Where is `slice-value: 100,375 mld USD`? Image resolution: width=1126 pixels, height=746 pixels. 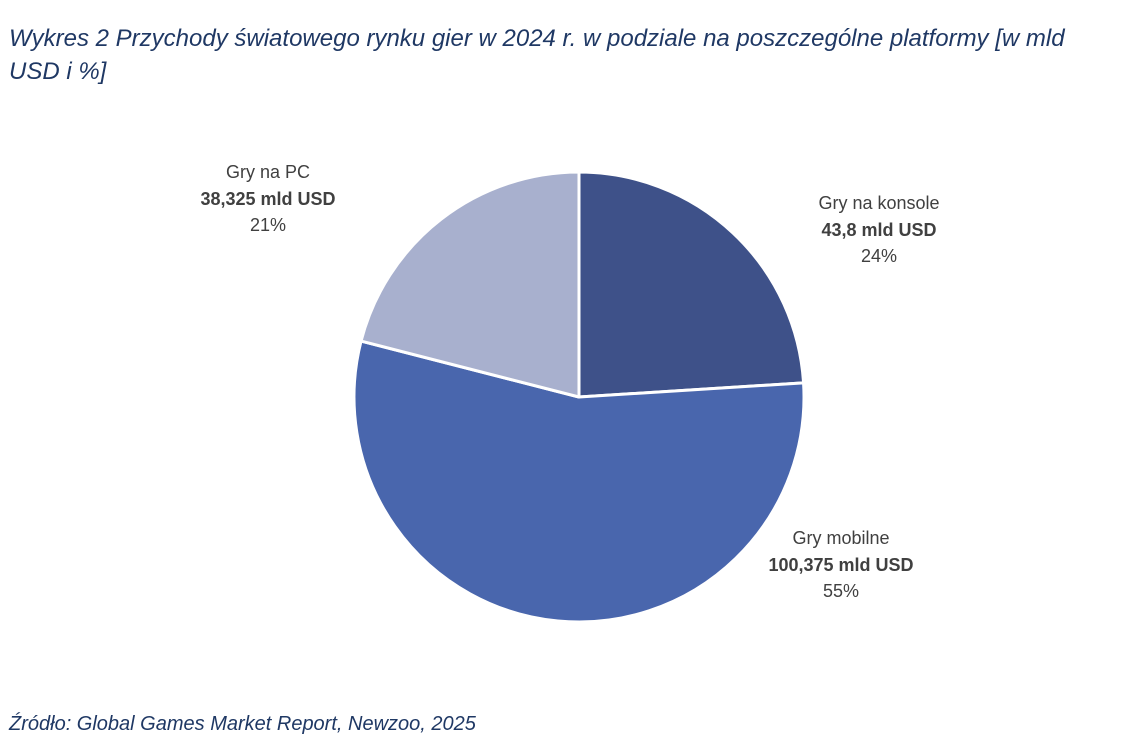 slice-value: 100,375 mld USD is located at coordinates (841, 564).